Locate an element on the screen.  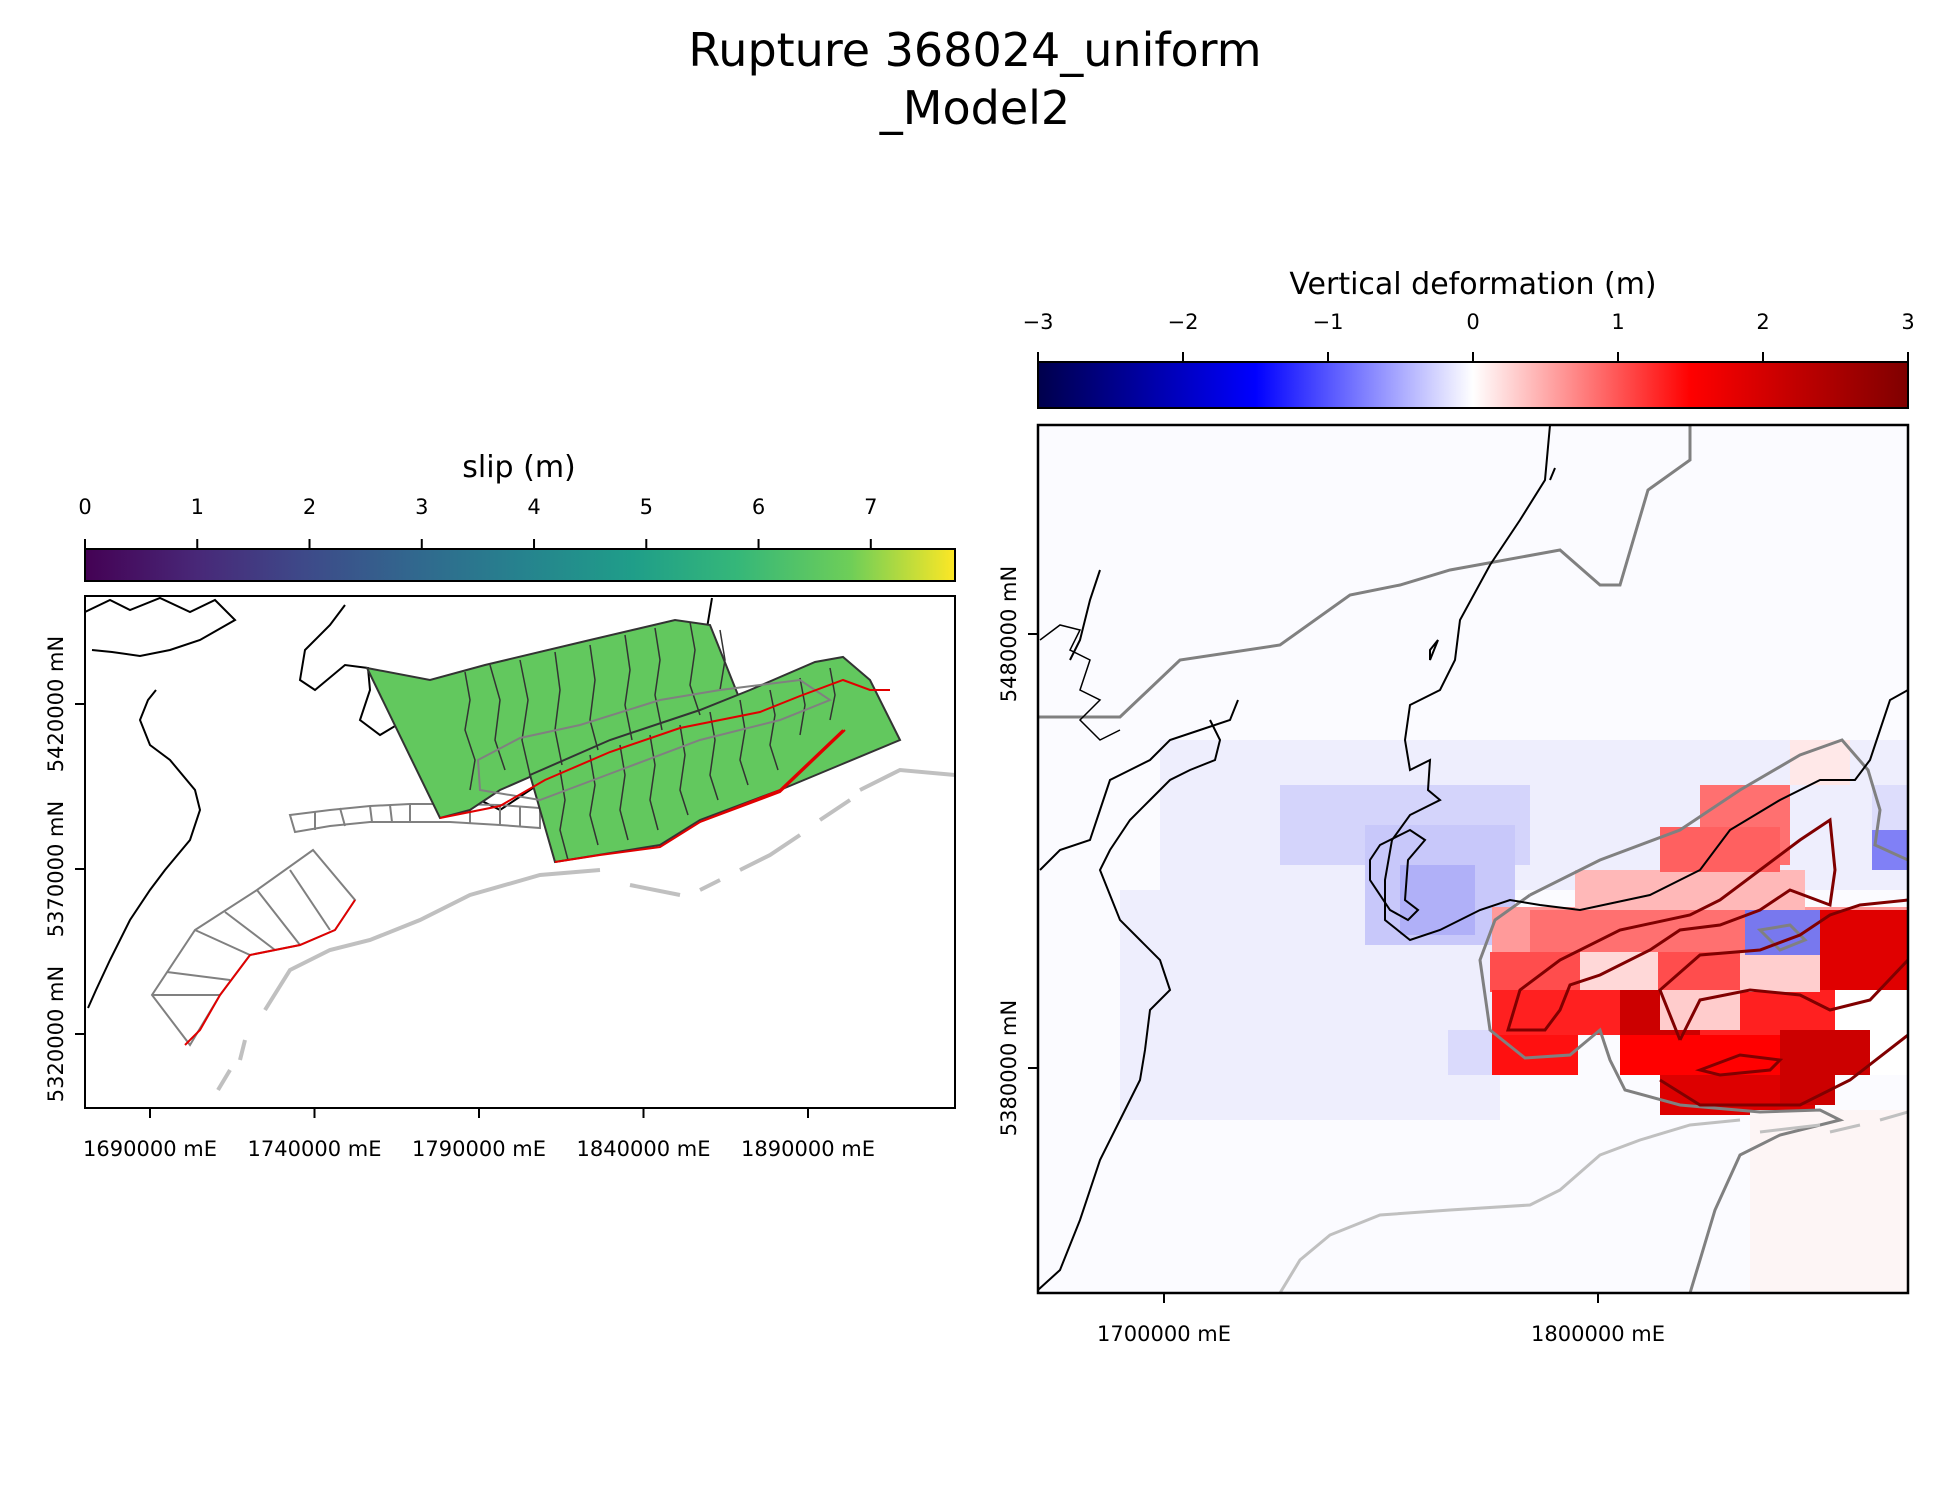
slip-colorbar-gradient is located at coordinates (520, 565).